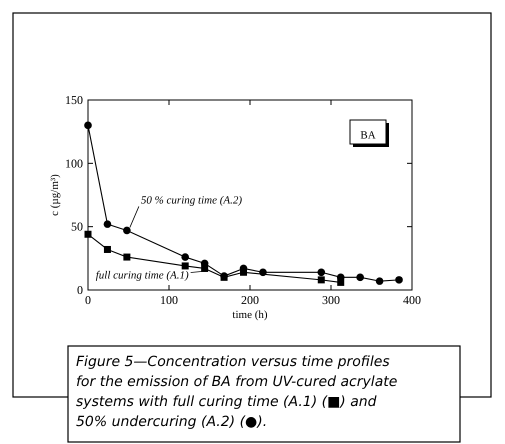 Image resolution: width=505 pixels, height=444 pixels. I want to click on annotation: BA, so click(368, 136).